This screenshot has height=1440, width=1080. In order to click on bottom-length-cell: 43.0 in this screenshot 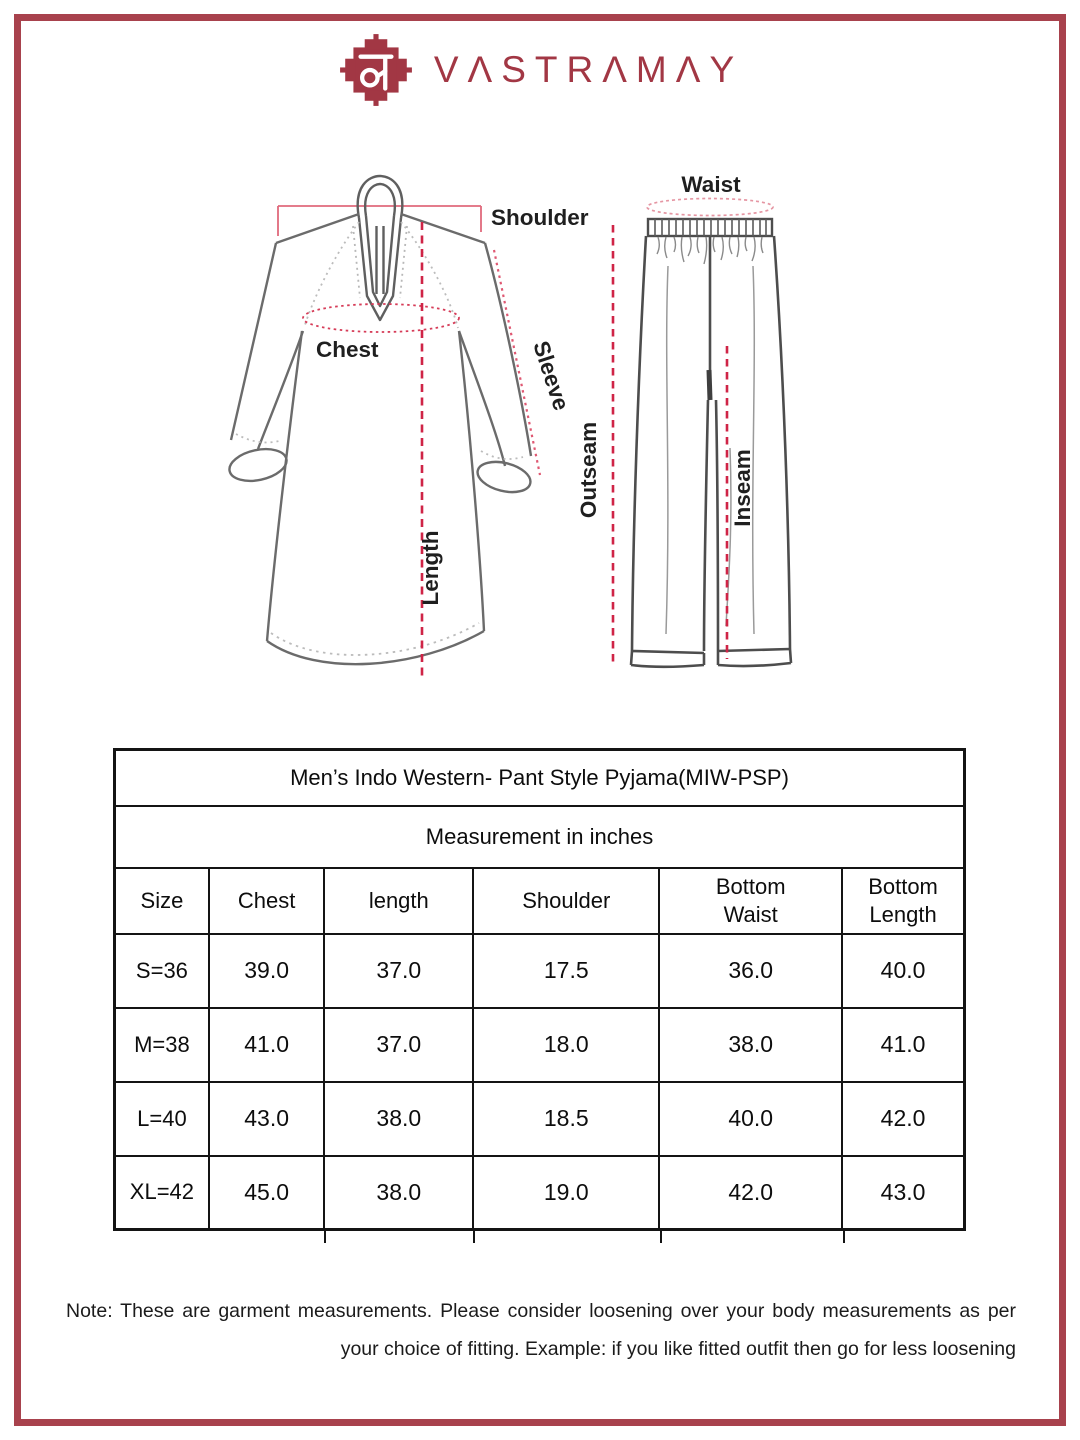, I will do `click(903, 1192)`.